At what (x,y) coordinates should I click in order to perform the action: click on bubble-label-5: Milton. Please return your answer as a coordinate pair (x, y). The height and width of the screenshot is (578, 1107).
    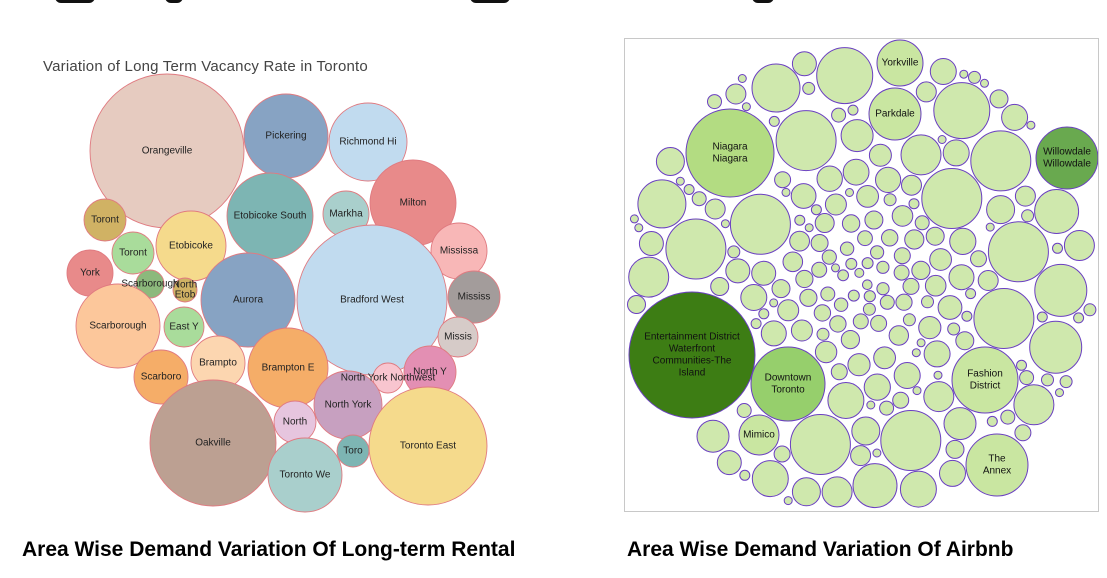
    Looking at the image, I should click on (413, 203).